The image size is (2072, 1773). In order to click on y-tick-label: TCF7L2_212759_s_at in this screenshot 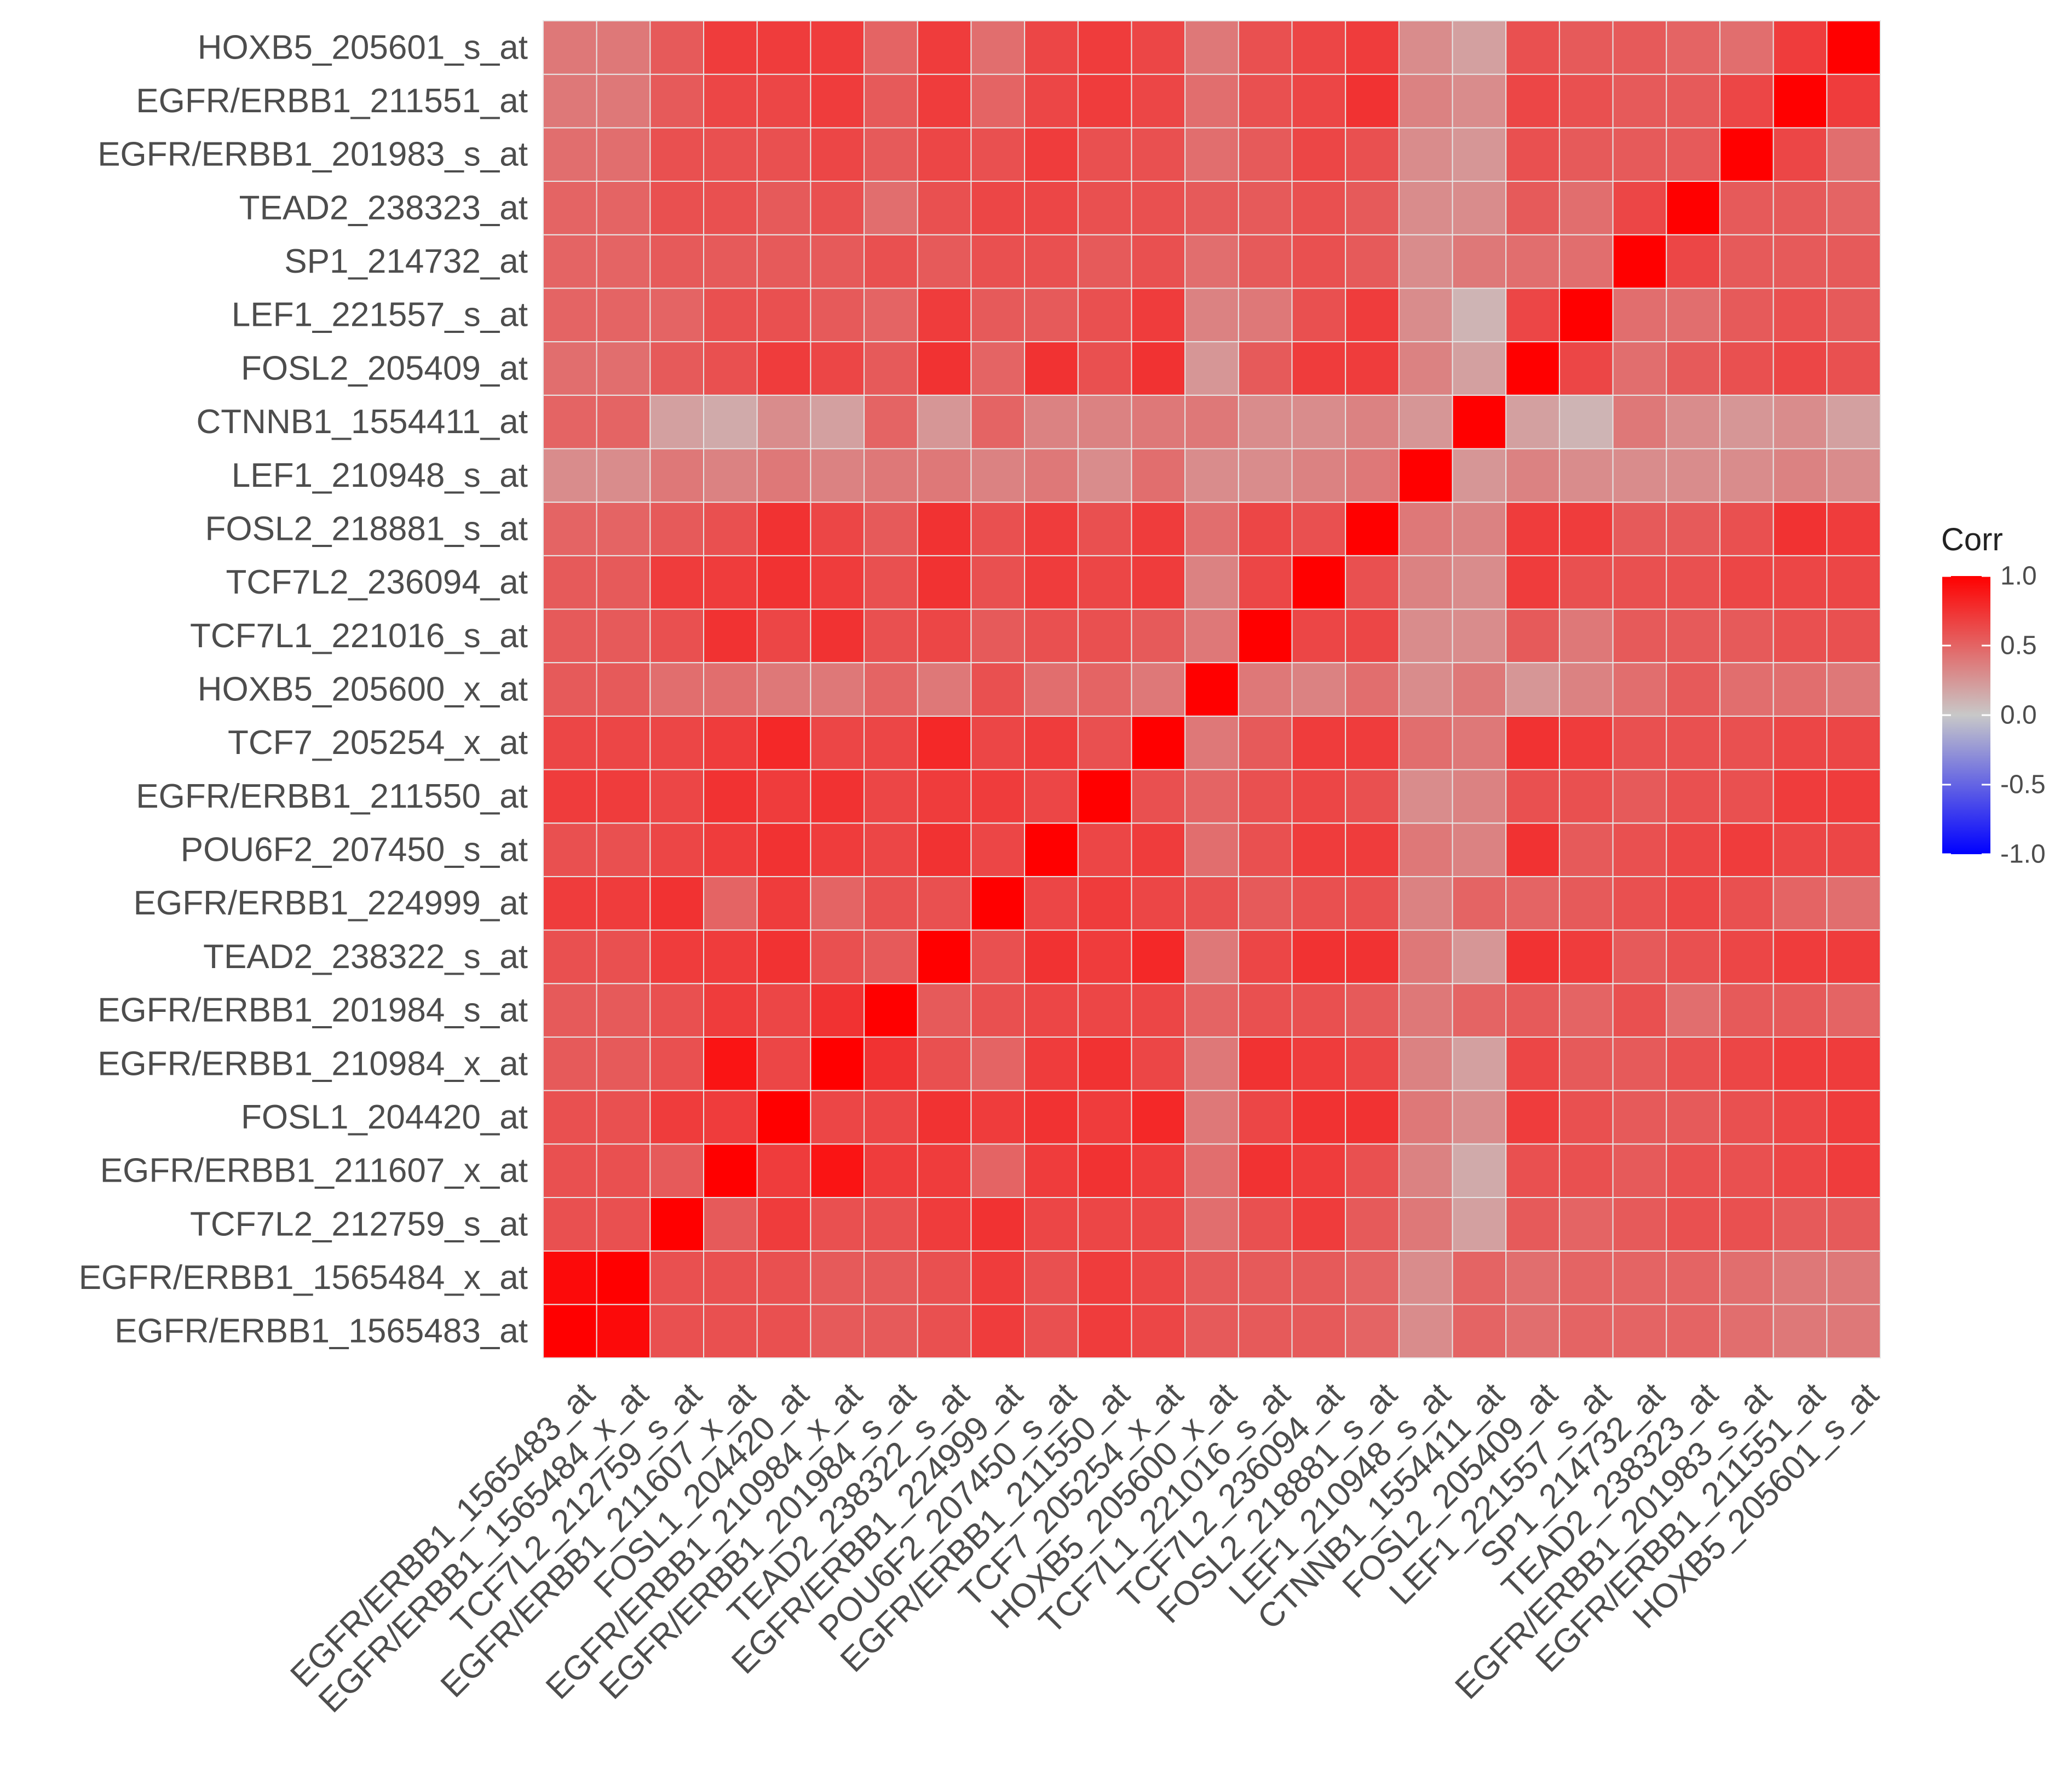, I will do `click(359, 1224)`.